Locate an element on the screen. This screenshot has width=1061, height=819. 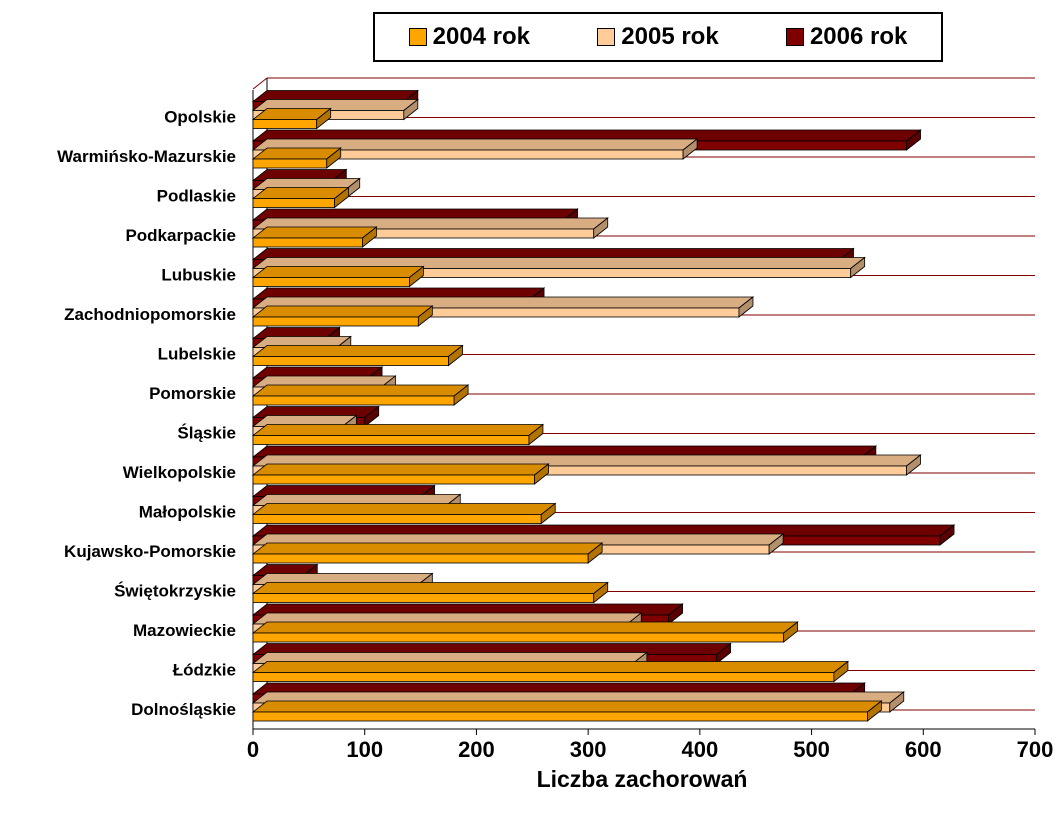
legend-item: 2006 rok is located at coordinates (846, 37).